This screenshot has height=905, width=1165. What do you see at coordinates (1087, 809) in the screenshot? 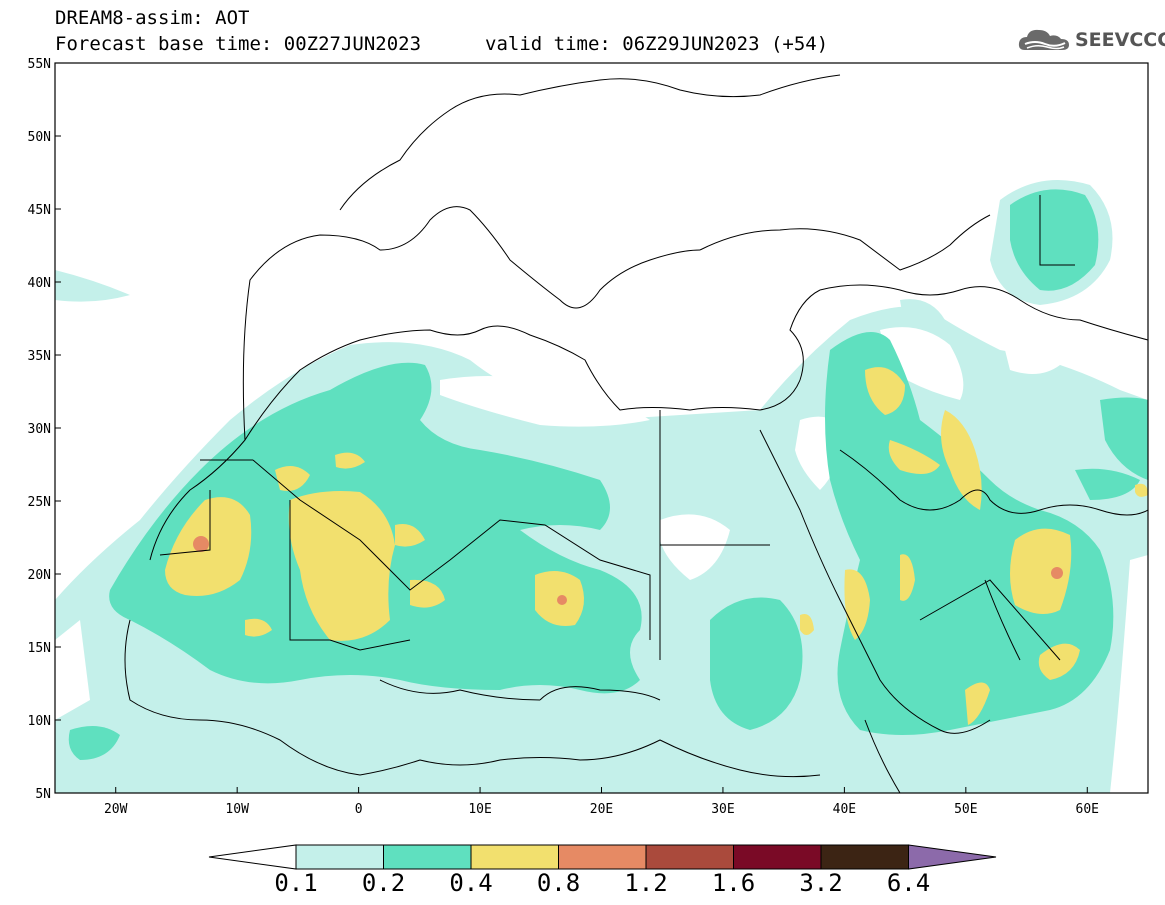
I see `lon-label: 60E` at bounding box center [1087, 809].